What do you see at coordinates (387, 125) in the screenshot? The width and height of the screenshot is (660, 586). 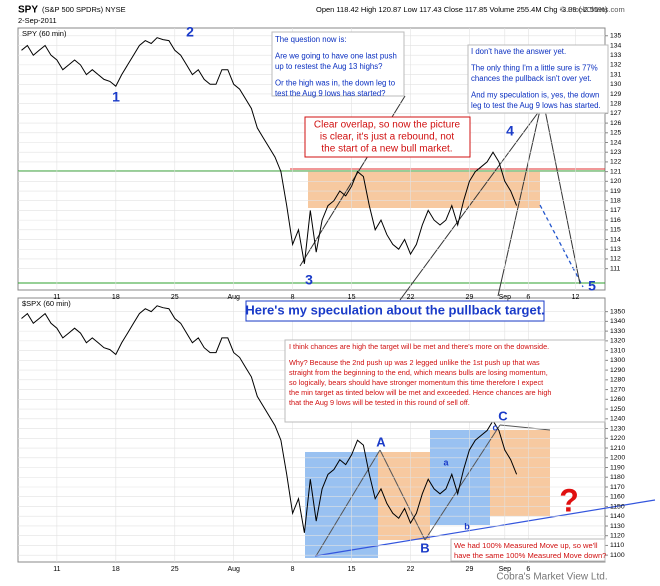 I see `annotation-text: Clear overlap, so now the picture` at bounding box center [387, 125].